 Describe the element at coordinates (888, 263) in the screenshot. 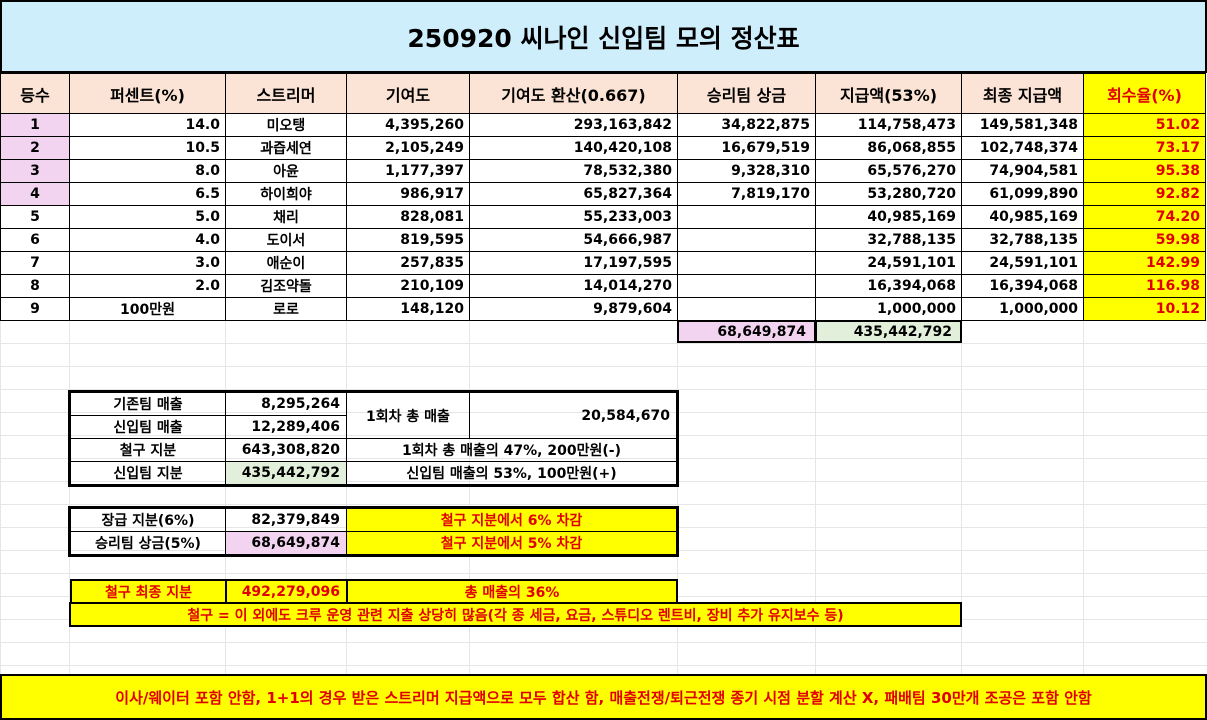

I see `payment-cell: 24,591,101` at that location.